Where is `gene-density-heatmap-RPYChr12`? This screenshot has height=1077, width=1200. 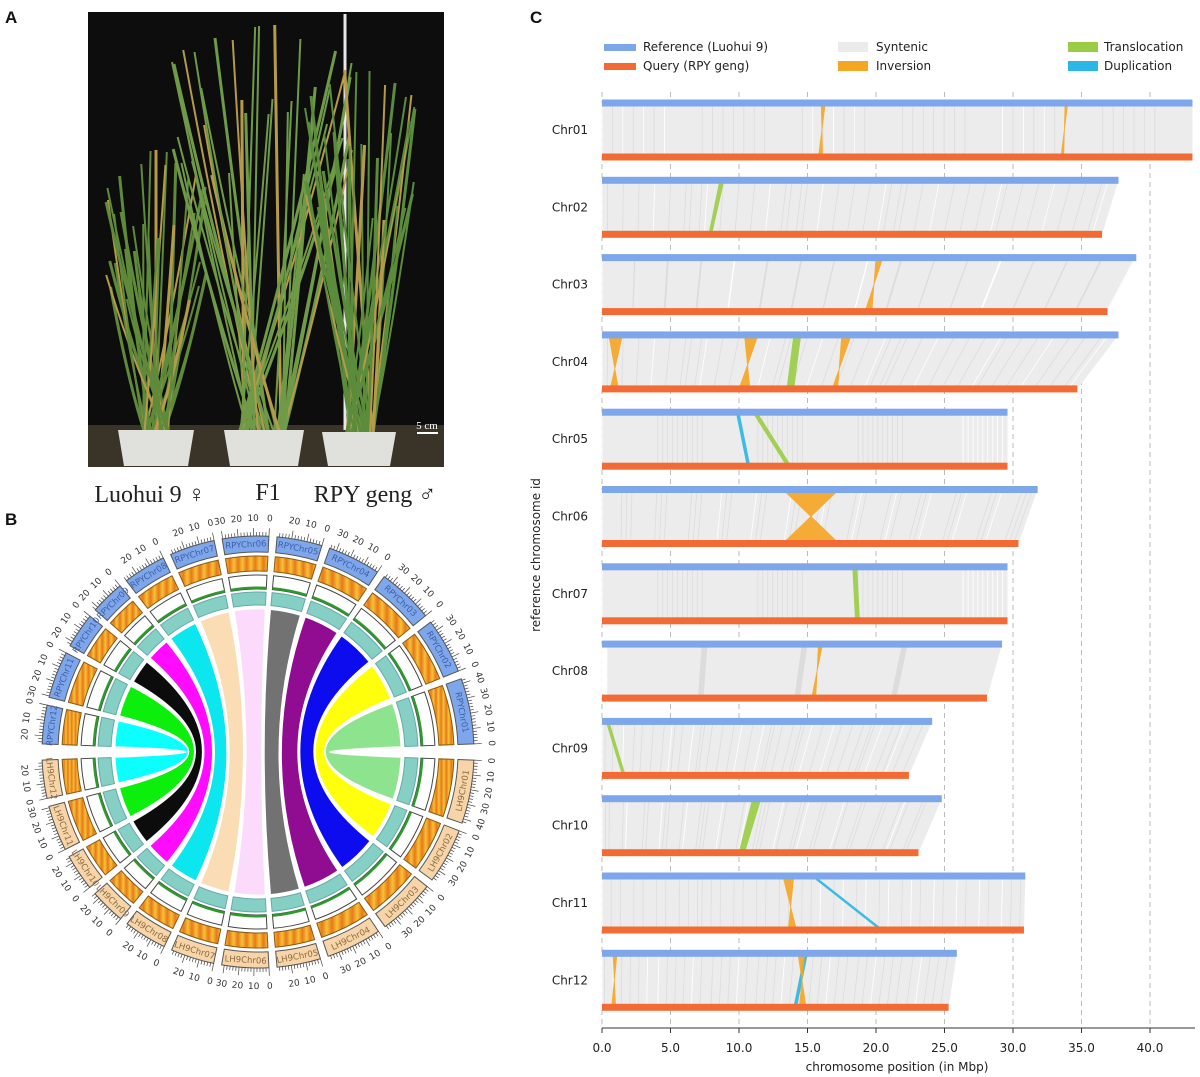 gene-density-heatmap-RPYChr12 is located at coordinates (71, 727).